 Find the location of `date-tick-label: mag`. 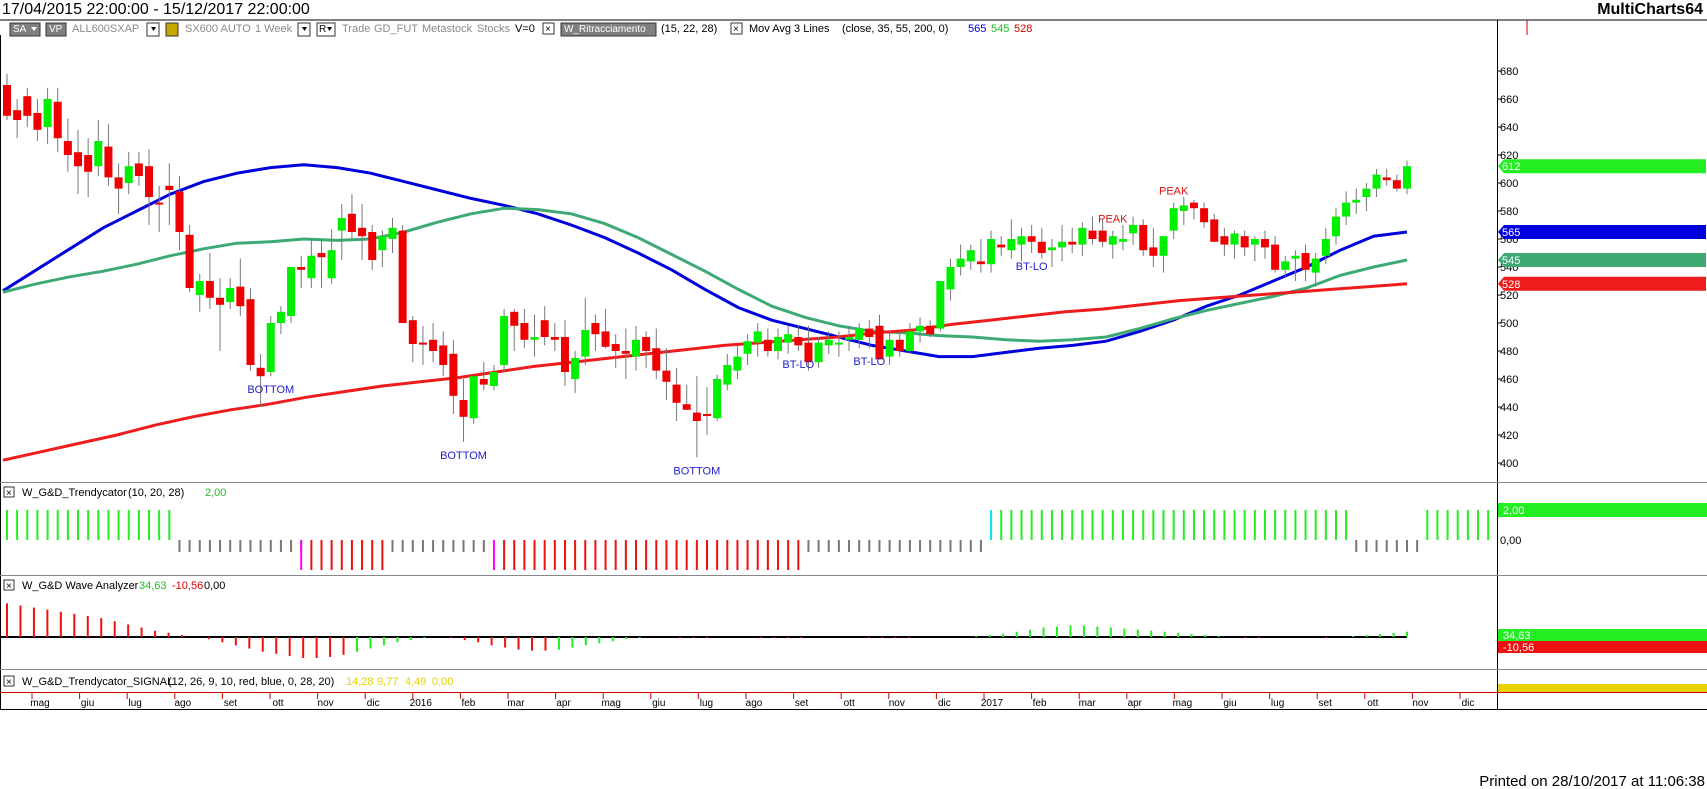

date-tick-label: mag is located at coordinates (610, 703).